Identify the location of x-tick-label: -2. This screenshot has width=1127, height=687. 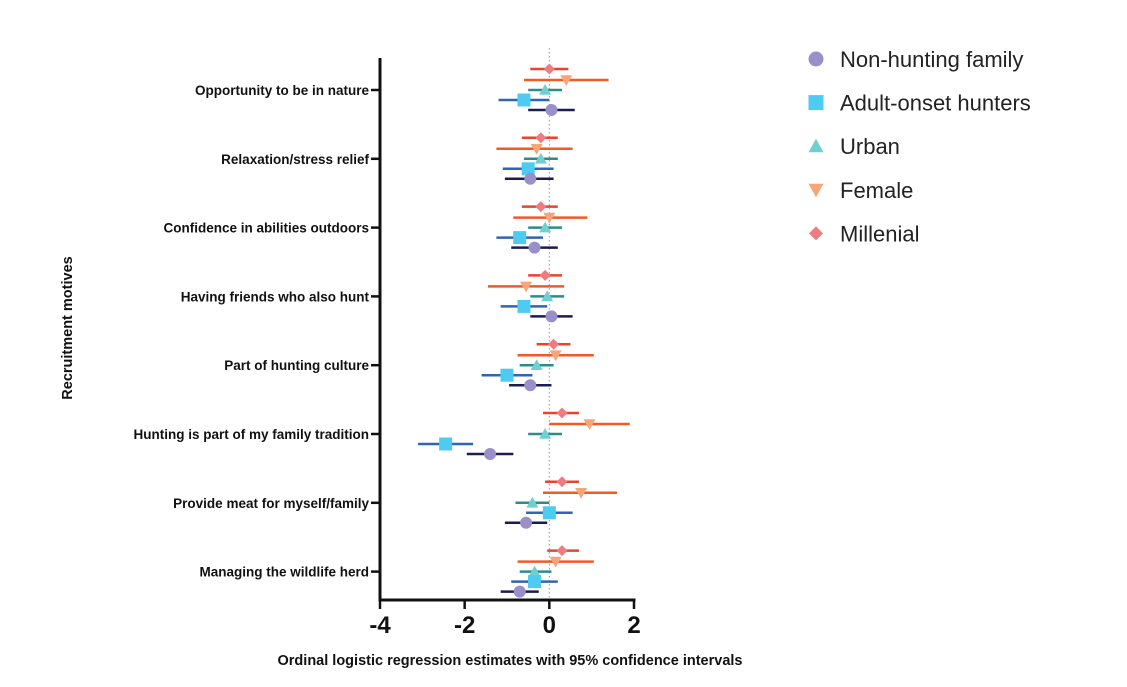
(464, 625).